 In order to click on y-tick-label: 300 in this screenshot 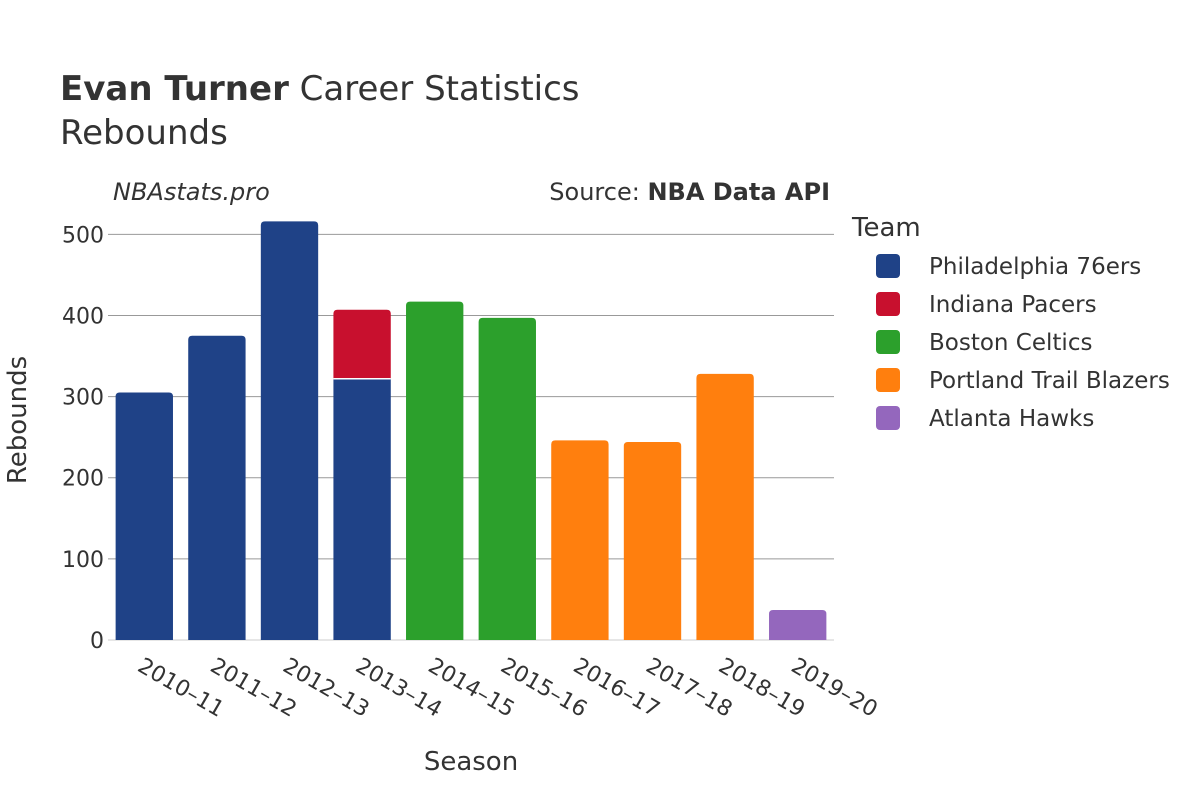, I will do `click(83, 398)`.